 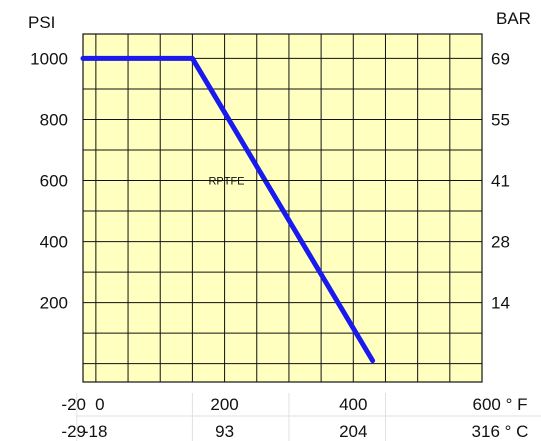 I want to click on y-tick-label-left: 200, so click(x=54, y=303).